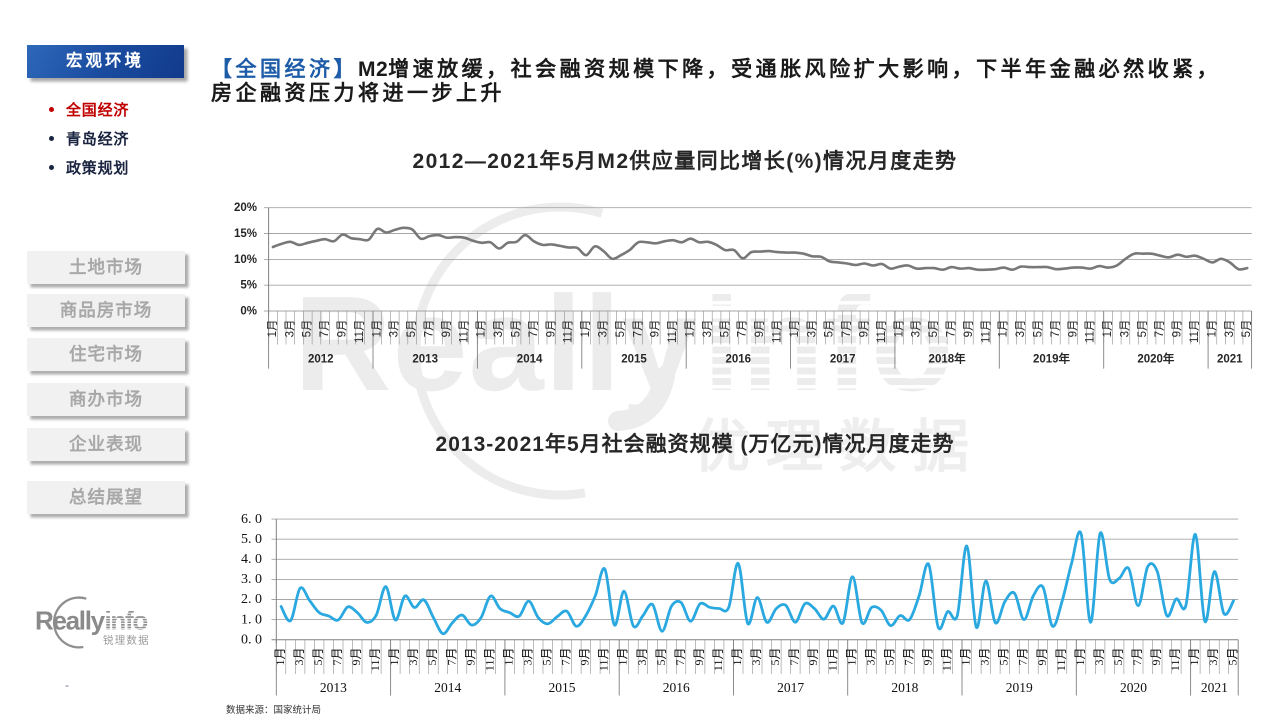 The width and height of the screenshot is (1279, 719). What do you see at coordinates (333, 687) in the screenshot?
I see `svg-text: 2013` at bounding box center [333, 687].